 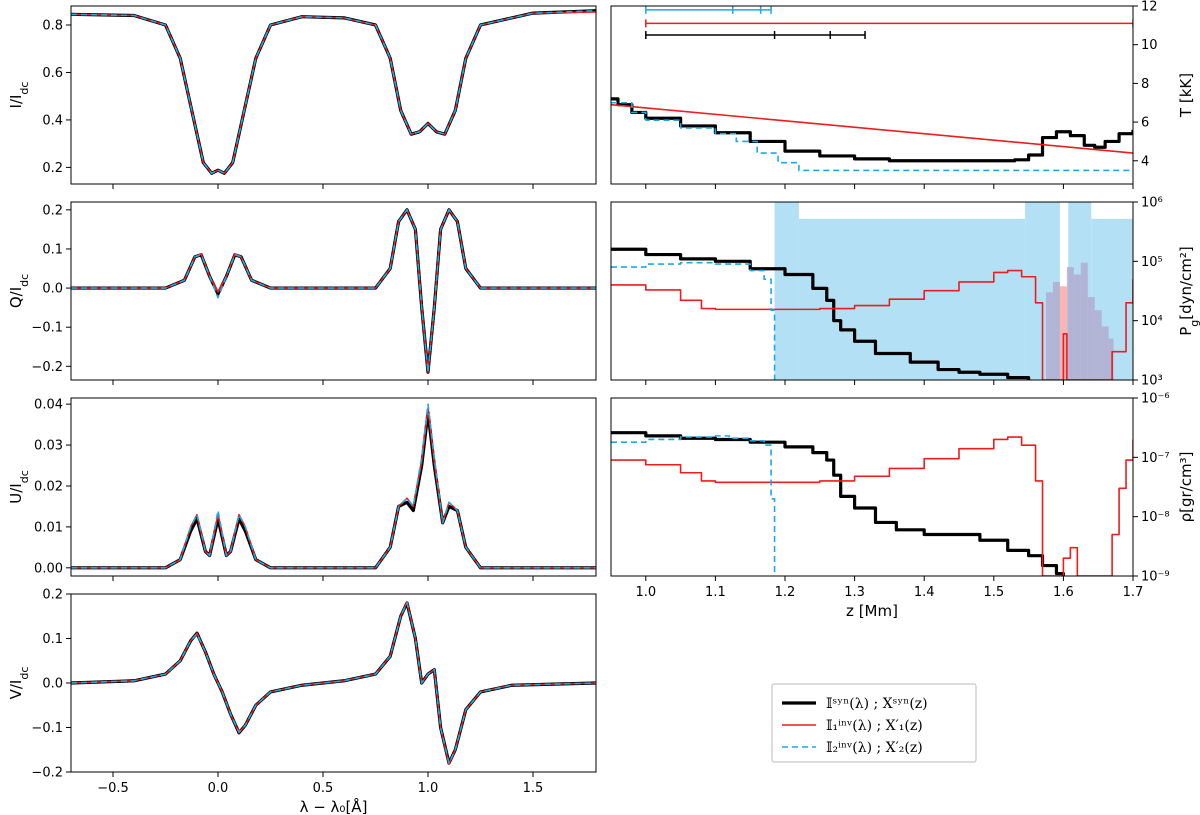 What do you see at coordinates (1186, 95) in the screenshot?
I see `y-axis-label: T [kK]` at bounding box center [1186, 95].